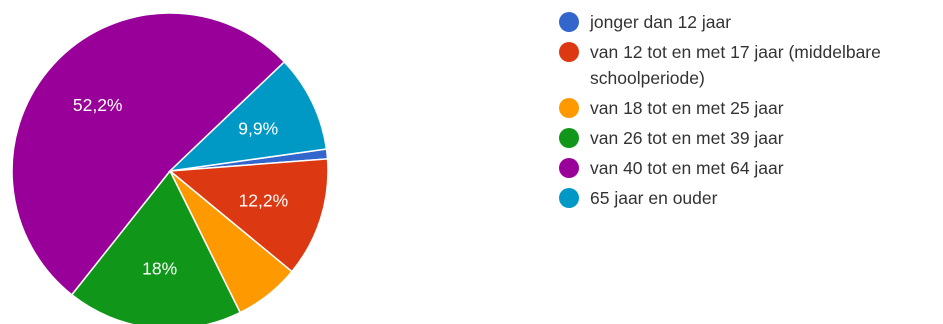 The height and width of the screenshot is (324, 943). I want to click on legend-label: 65 jaar en ouder, so click(654, 198).